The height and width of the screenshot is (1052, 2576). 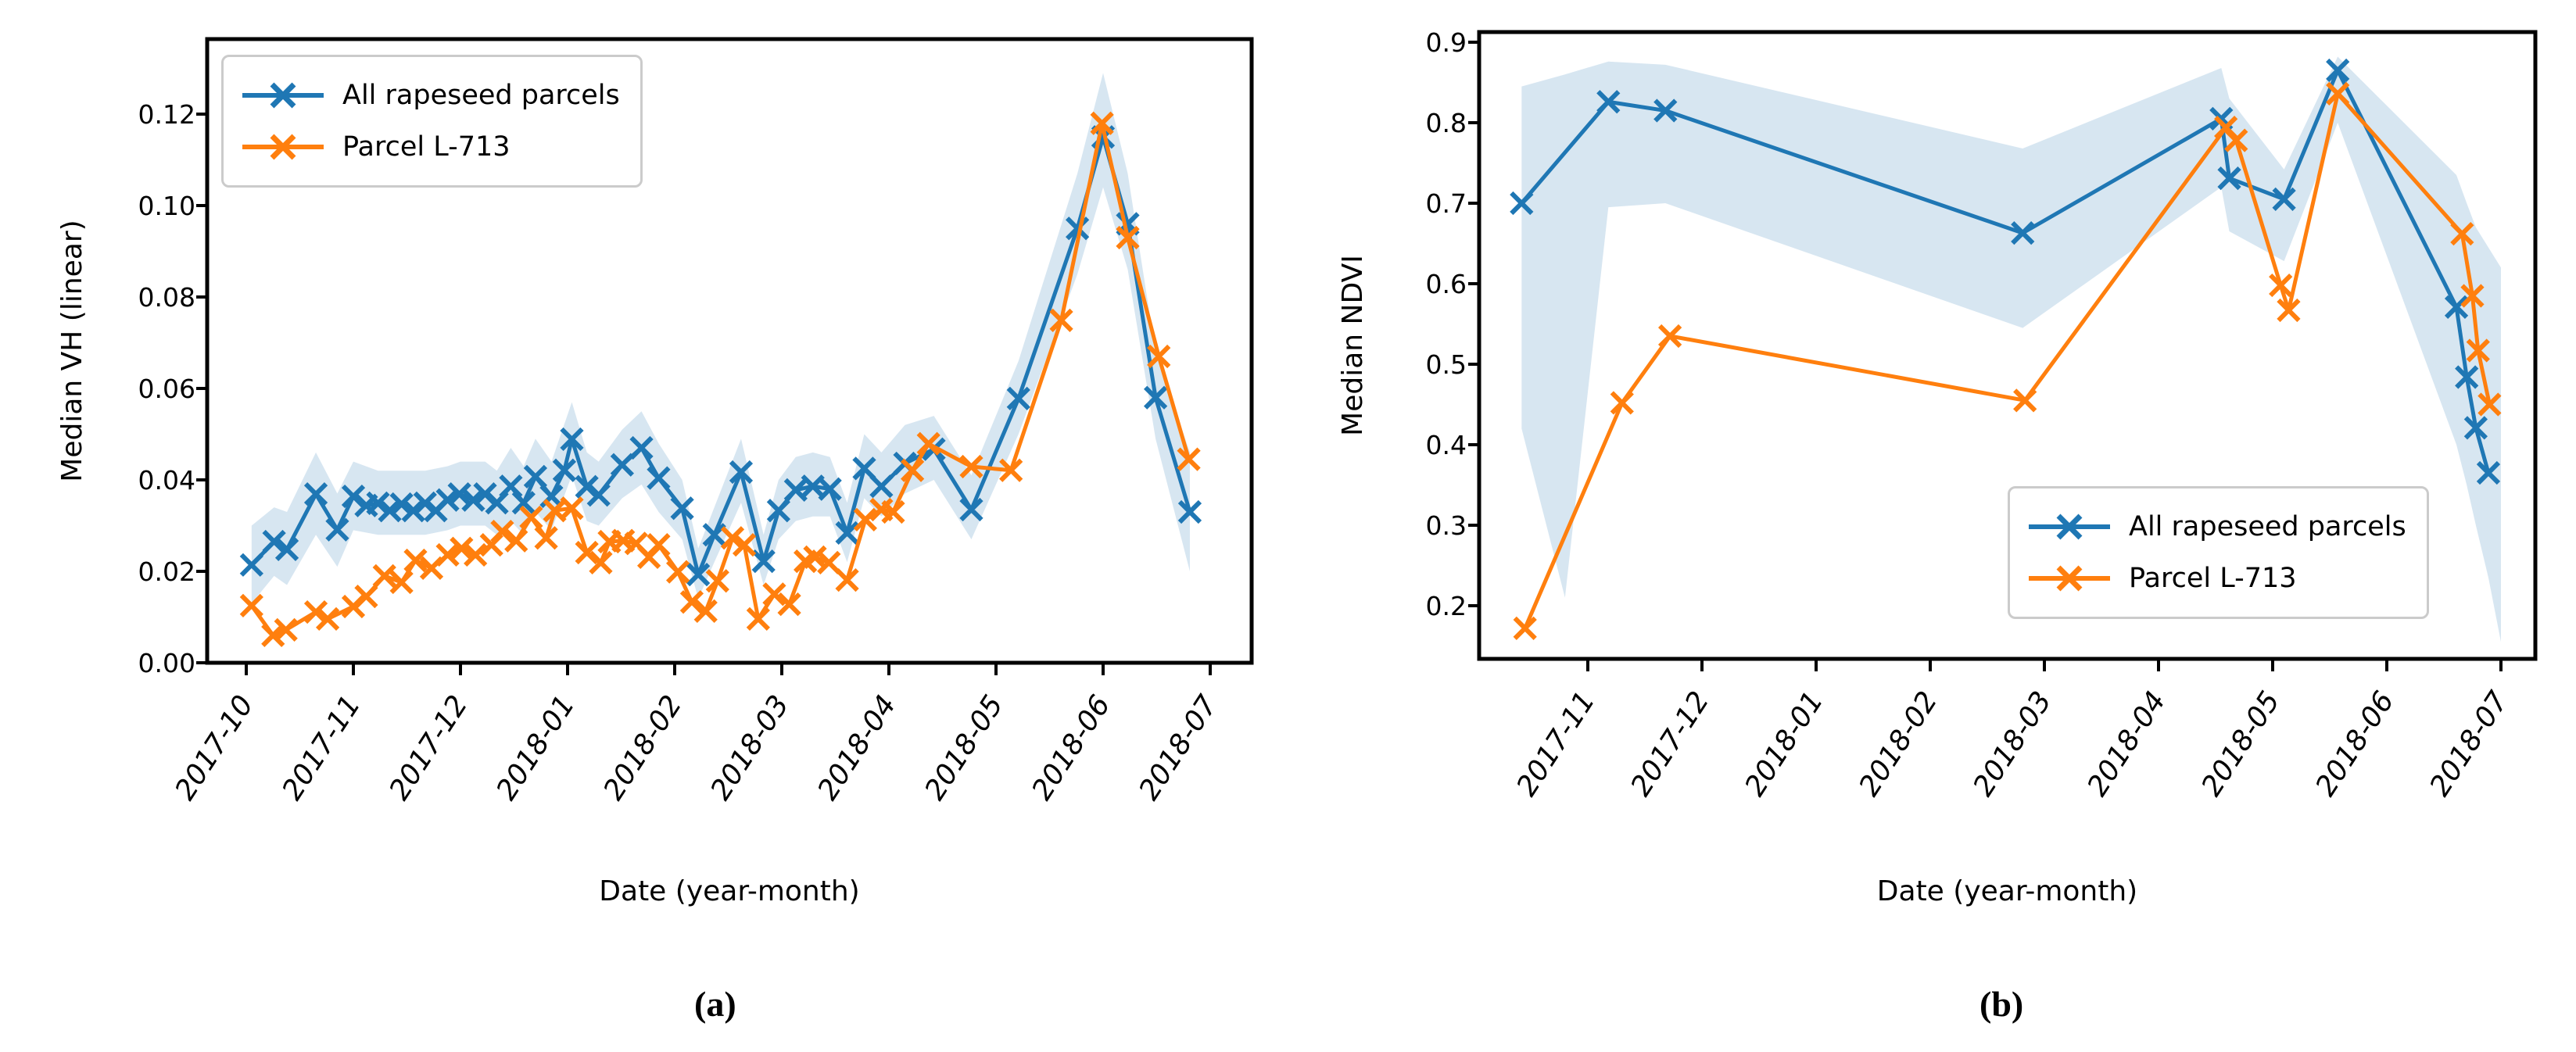 What do you see at coordinates (1446, 364) in the screenshot?
I see `ytick-label-b: 0.5` at bounding box center [1446, 364].